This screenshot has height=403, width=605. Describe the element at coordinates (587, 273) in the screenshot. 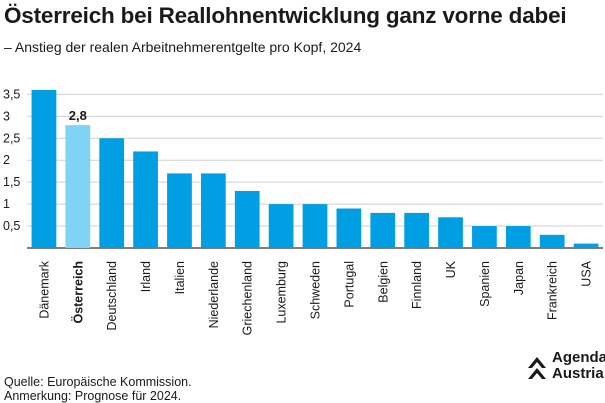

I see `x-tick-label: USA` at that location.